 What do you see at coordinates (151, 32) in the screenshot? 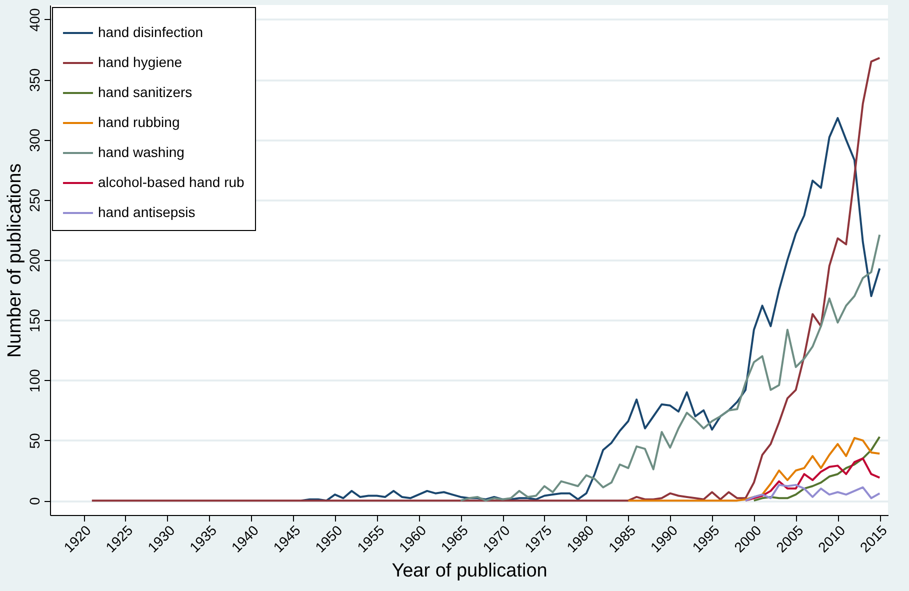
I see `legend-label: hand disinfection` at bounding box center [151, 32].